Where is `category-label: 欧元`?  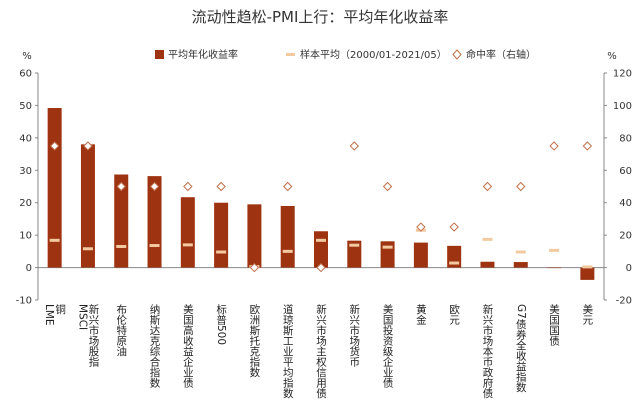 category-label: 欧元 is located at coordinates (454, 314).